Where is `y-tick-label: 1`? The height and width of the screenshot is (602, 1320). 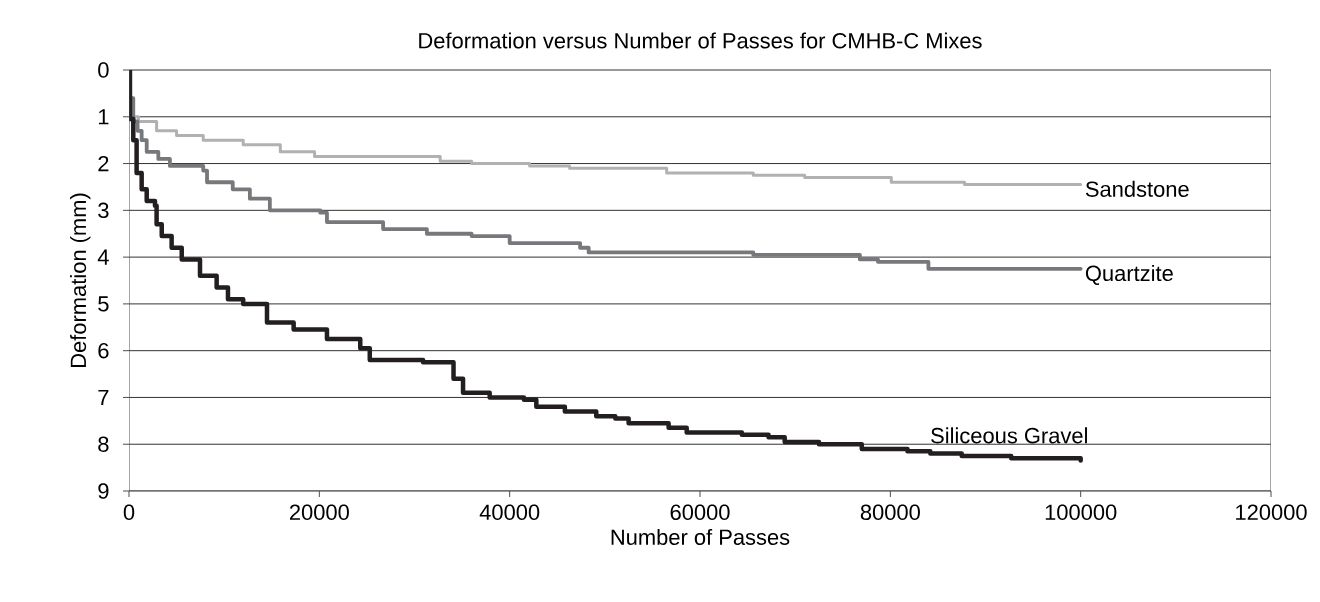 y-tick-label: 1 is located at coordinates (103, 117).